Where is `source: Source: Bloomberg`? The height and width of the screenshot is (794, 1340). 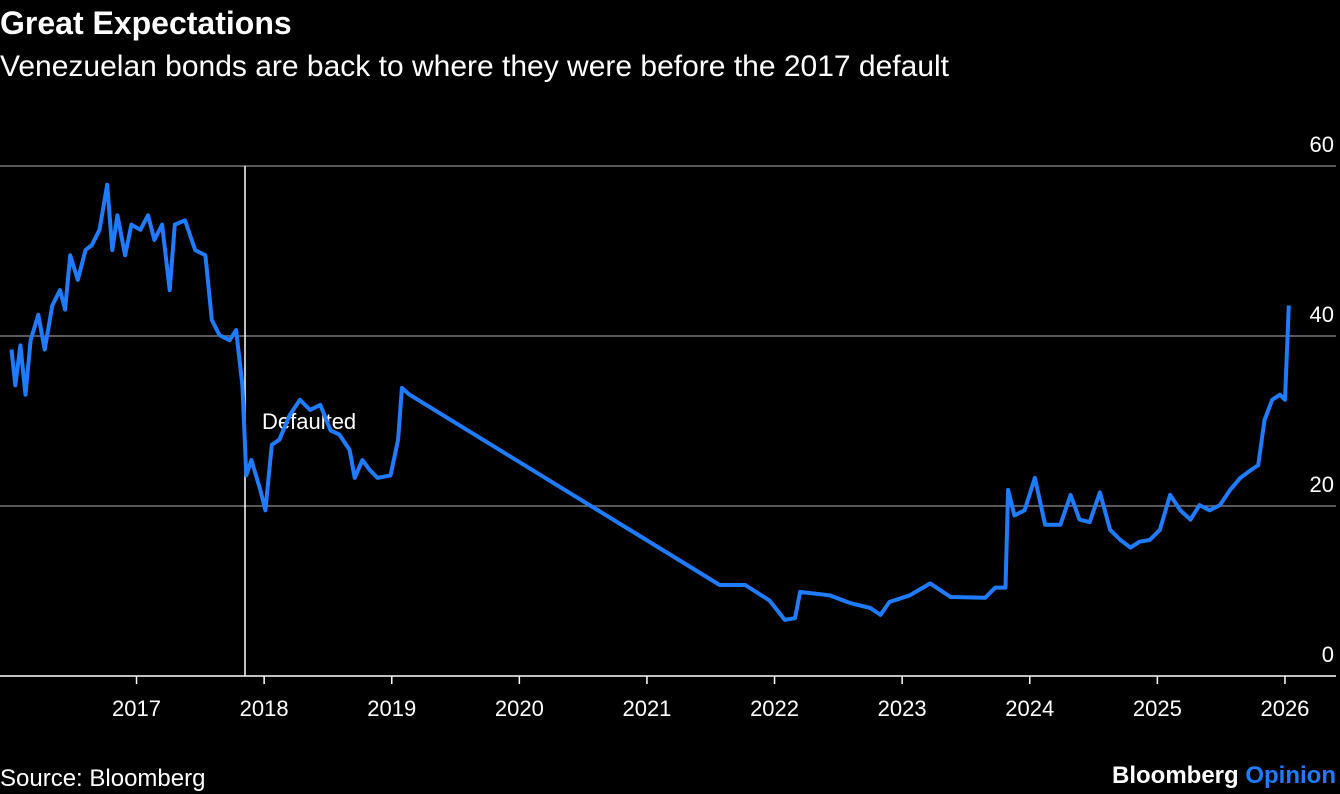 source: Source: Bloomberg is located at coordinates (102, 778).